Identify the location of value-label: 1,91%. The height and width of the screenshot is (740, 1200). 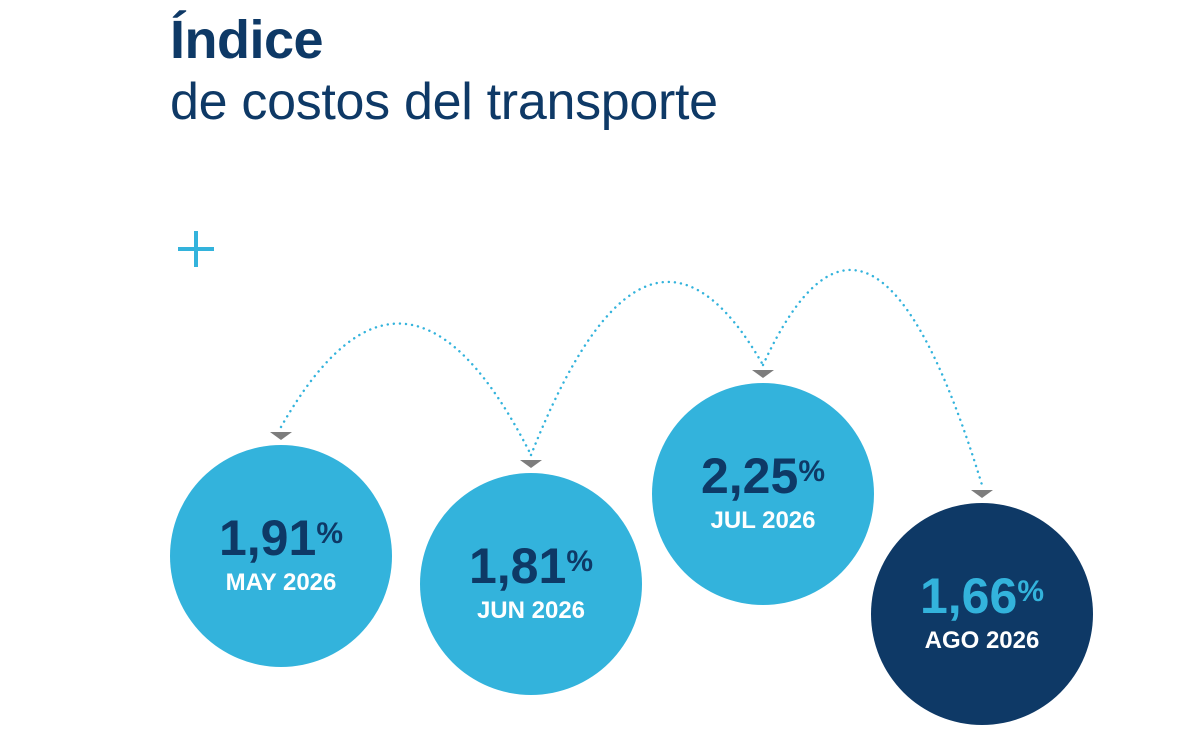
(281, 538).